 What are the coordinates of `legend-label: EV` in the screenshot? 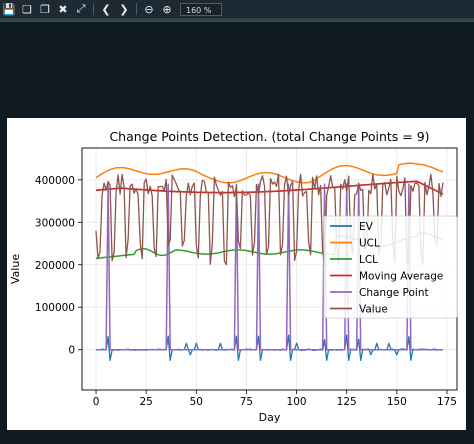 It's located at (366, 227).